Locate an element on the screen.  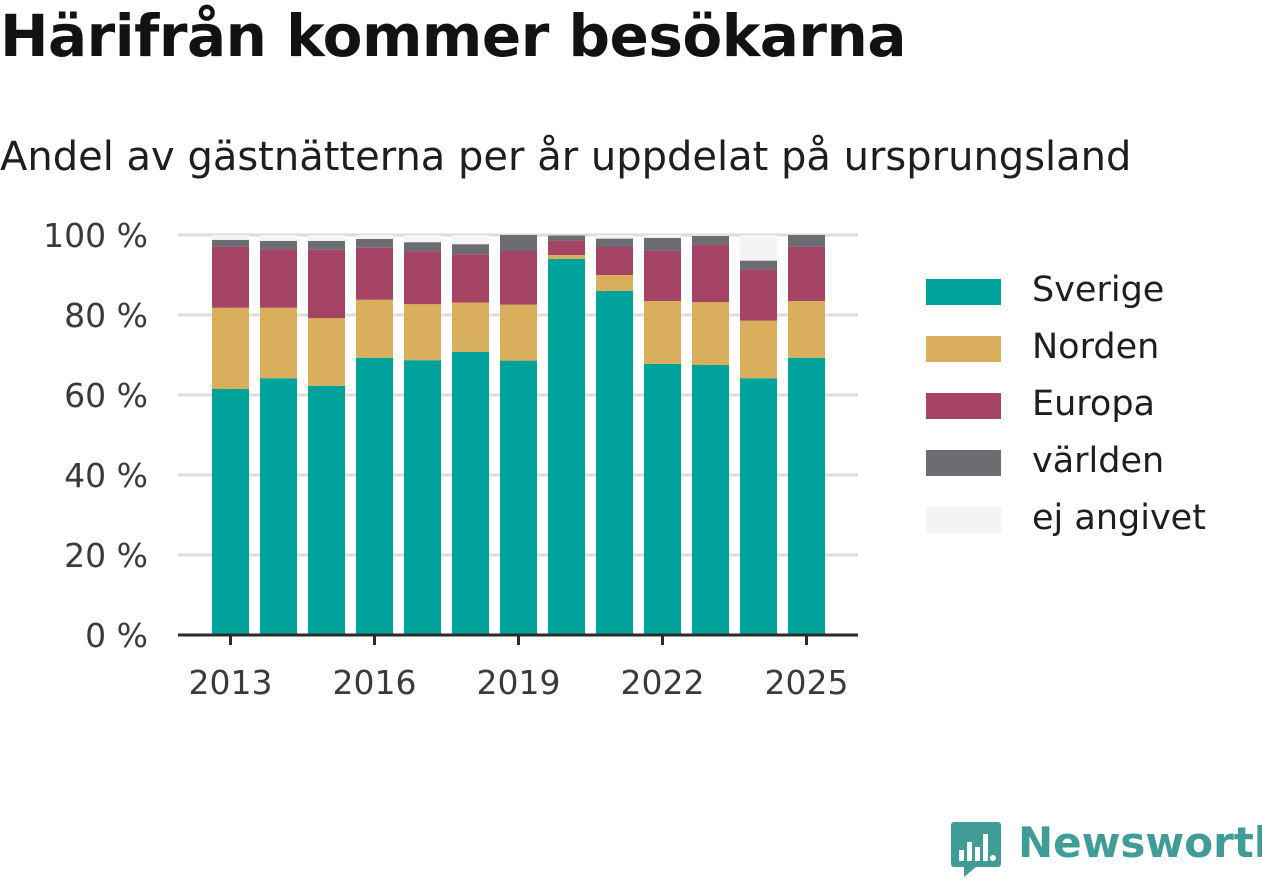
bar-norden-2022 is located at coordinates (662, 332).